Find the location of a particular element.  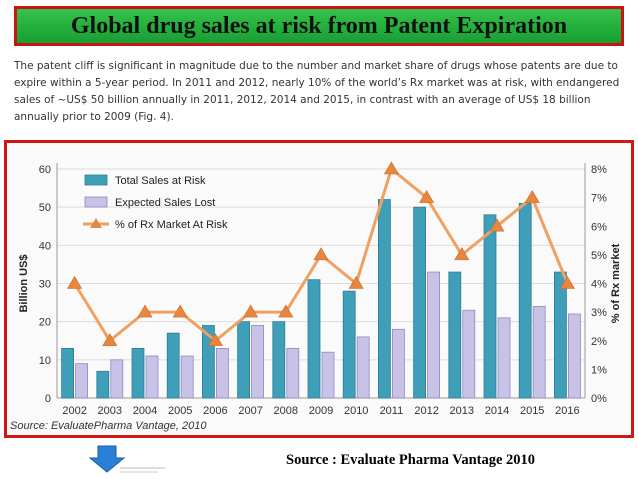

x-tick-label: 2007 is located at coordinates (250, 411).